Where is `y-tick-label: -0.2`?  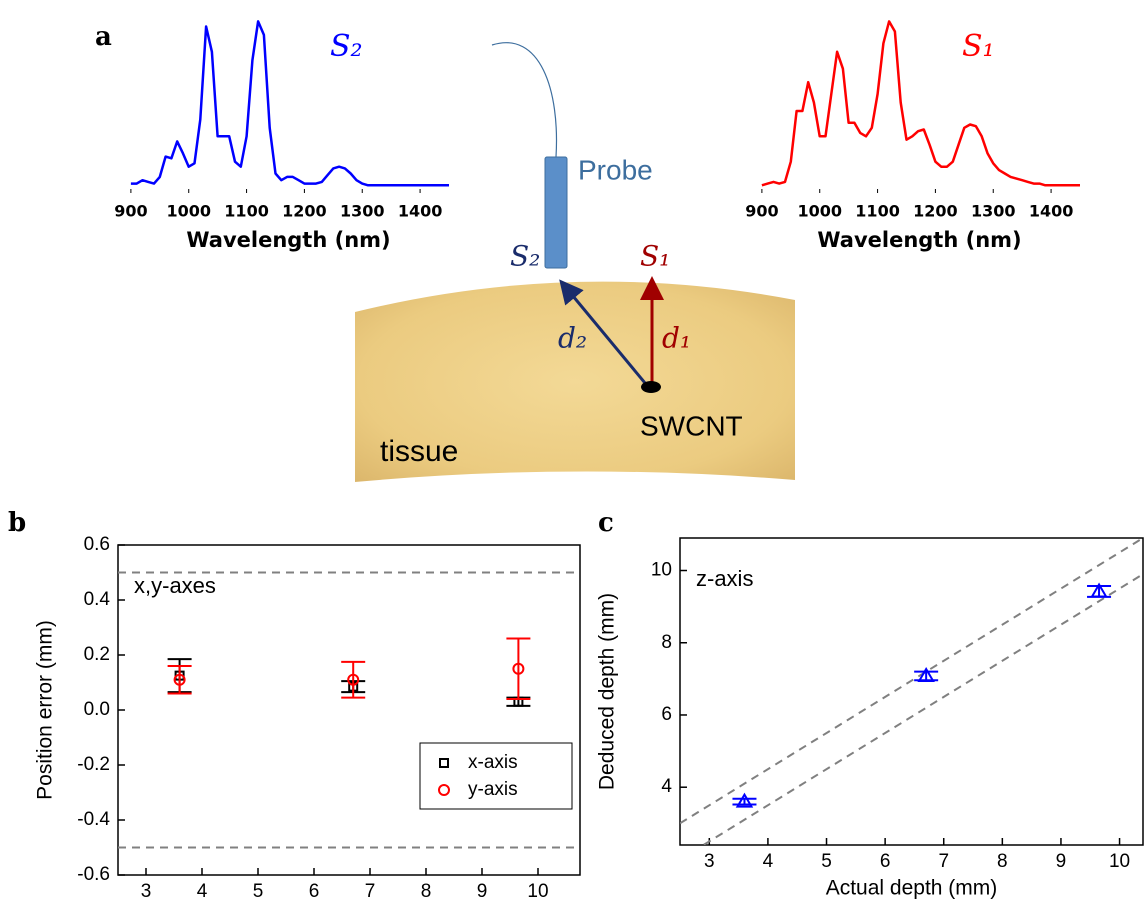
y-tick-label: -0.2 is located at coordinates (93, 764).